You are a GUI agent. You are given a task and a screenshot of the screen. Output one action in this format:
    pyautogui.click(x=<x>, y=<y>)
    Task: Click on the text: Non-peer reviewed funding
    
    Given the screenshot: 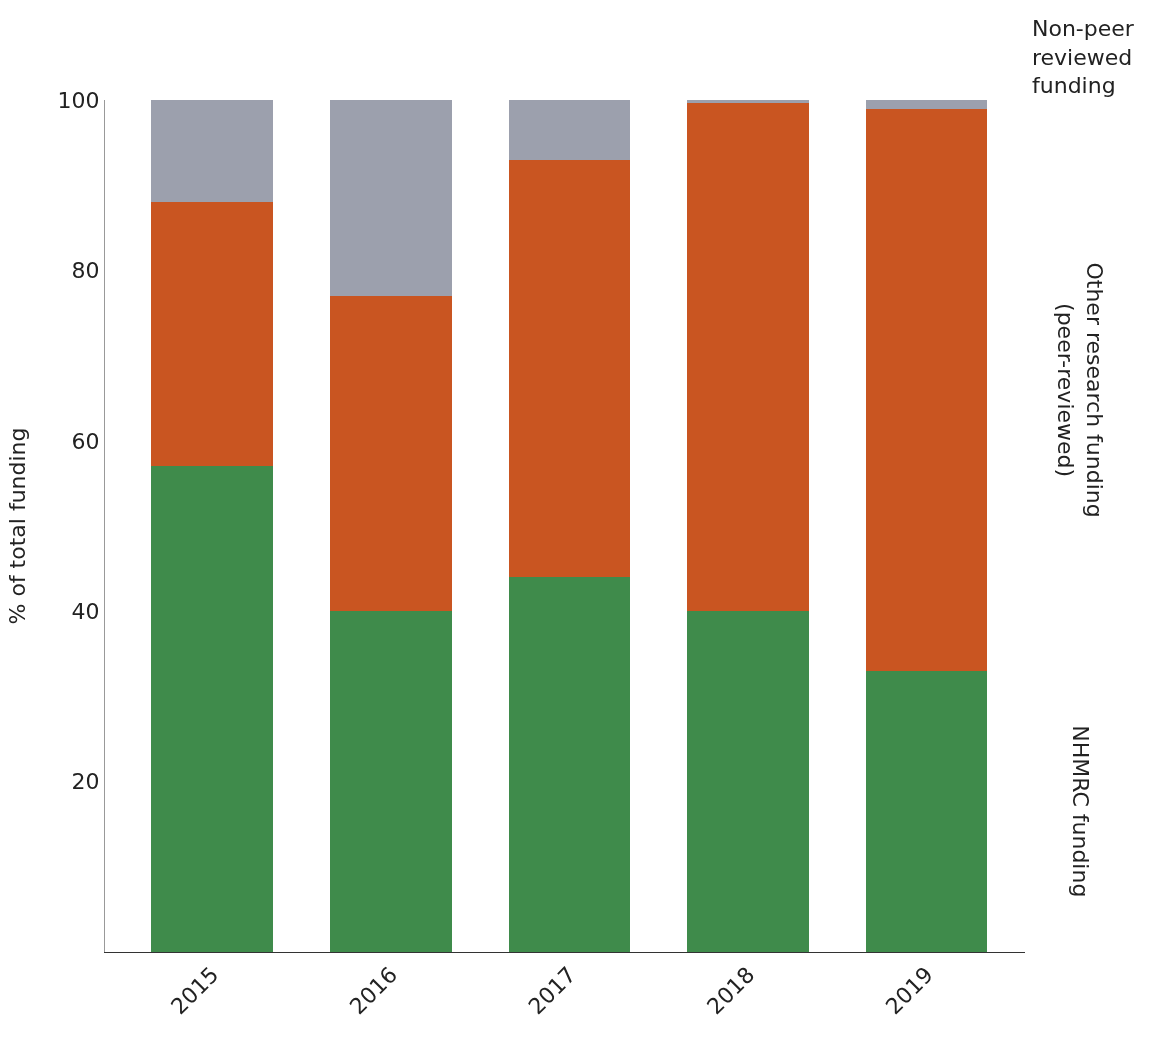 What is the action you would take?
    pyautogui.click(x=1083, y=57)
    